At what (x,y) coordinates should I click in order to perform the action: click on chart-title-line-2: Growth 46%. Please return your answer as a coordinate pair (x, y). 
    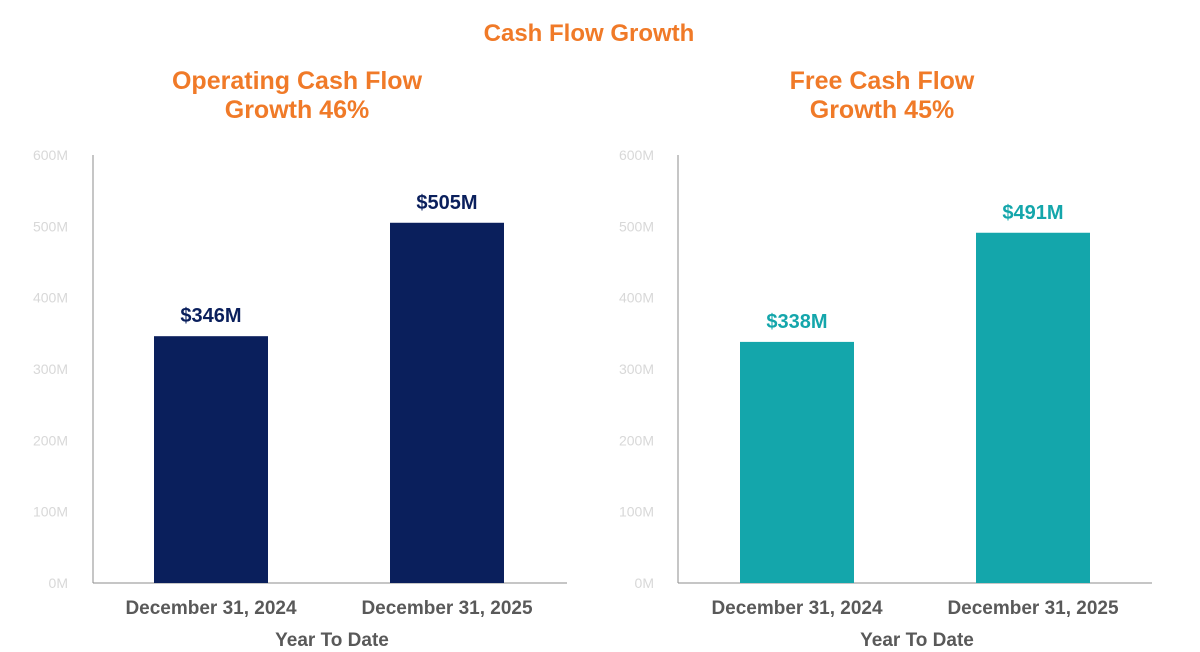
    Looking at the image, I should click on (297, 110).